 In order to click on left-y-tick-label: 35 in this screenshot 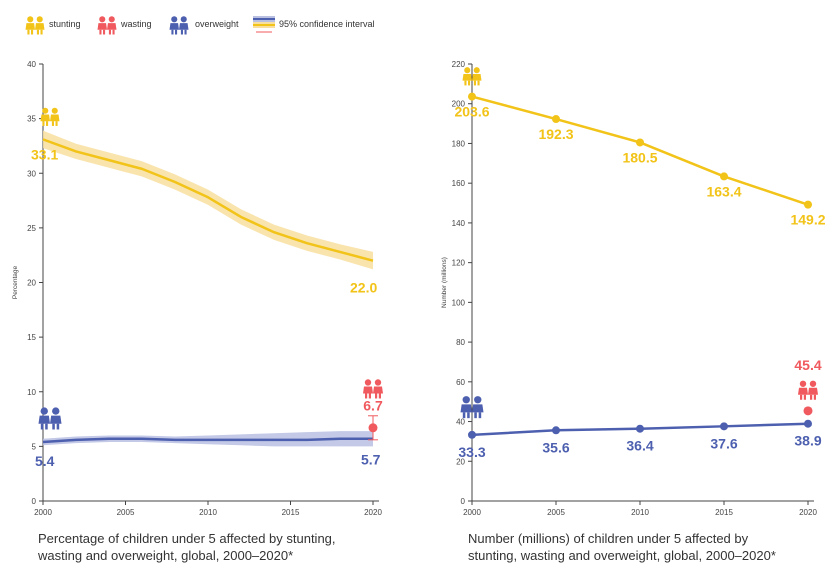, I will do `click(31, 119)`.